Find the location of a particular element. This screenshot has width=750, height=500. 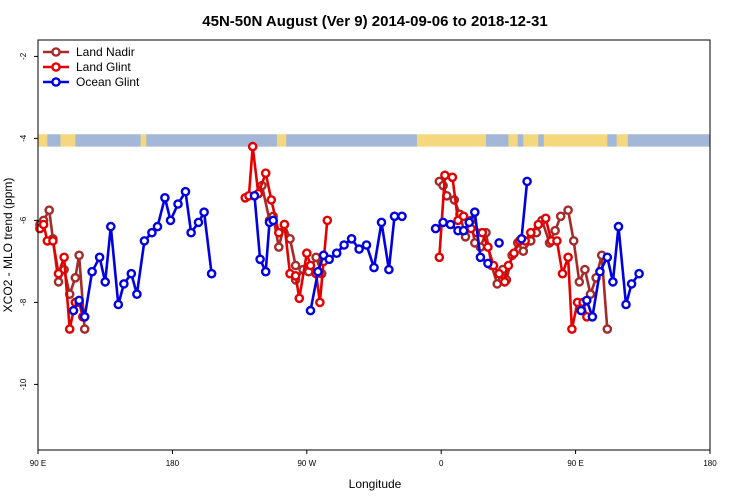

legend-label: Land Glint is located at coordinates (103, 67).